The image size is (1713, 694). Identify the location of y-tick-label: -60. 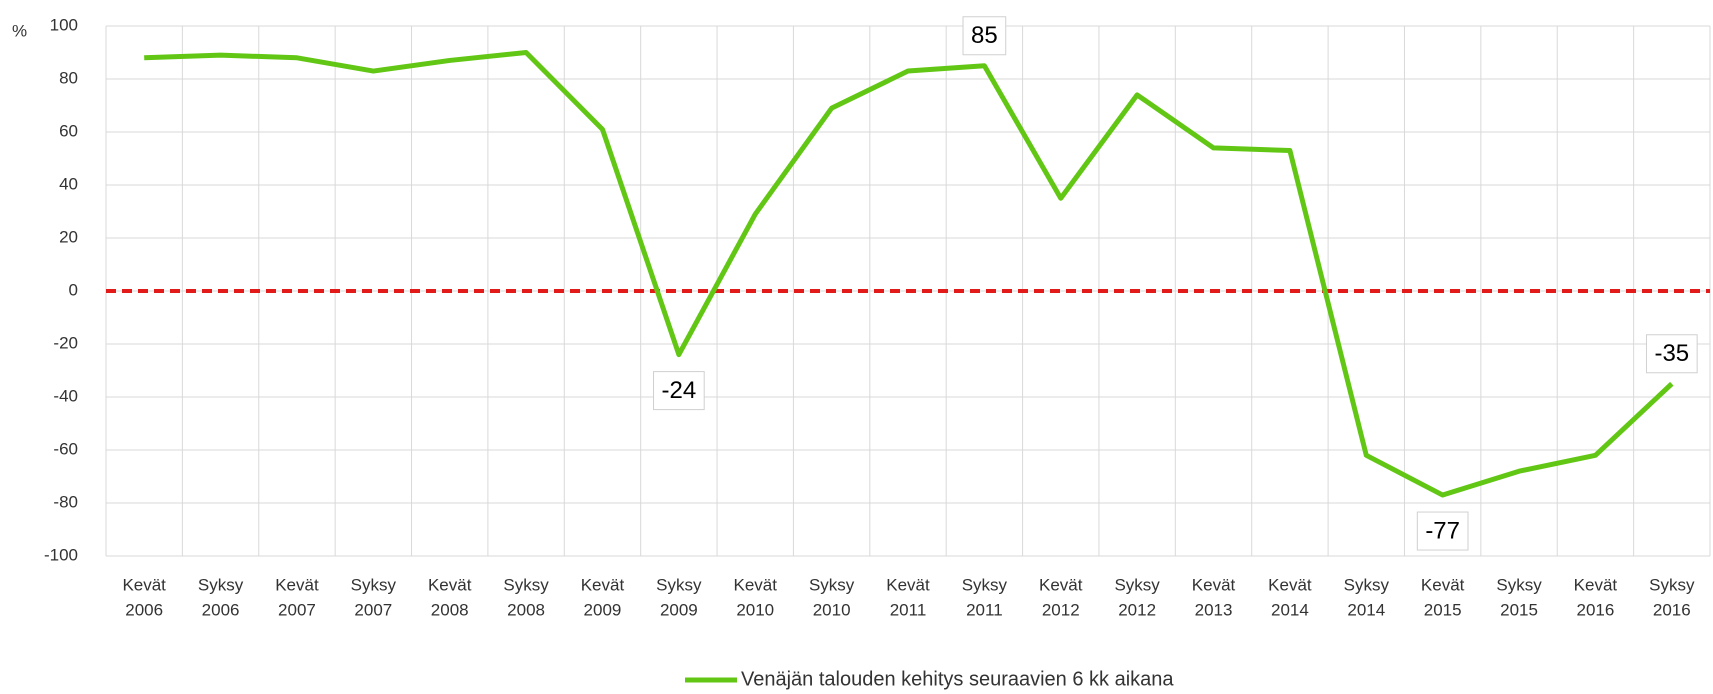
(65, 448).